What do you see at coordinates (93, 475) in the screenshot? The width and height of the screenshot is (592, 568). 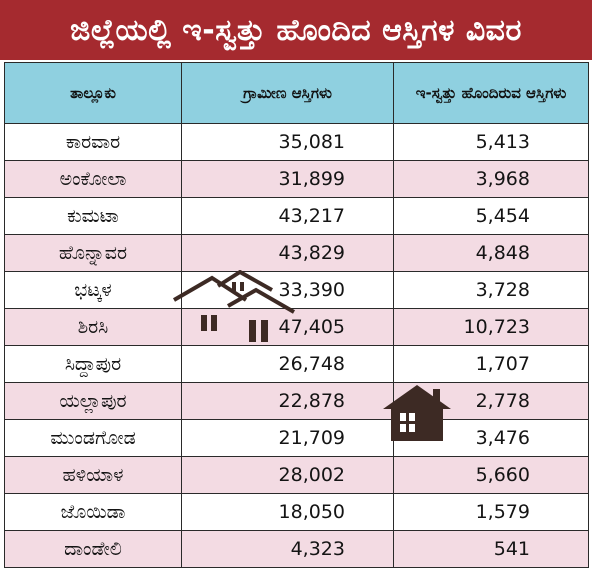 I see `taluk-cell: ಹಳಿಯಾಳ` at bounding box center [93, 475].